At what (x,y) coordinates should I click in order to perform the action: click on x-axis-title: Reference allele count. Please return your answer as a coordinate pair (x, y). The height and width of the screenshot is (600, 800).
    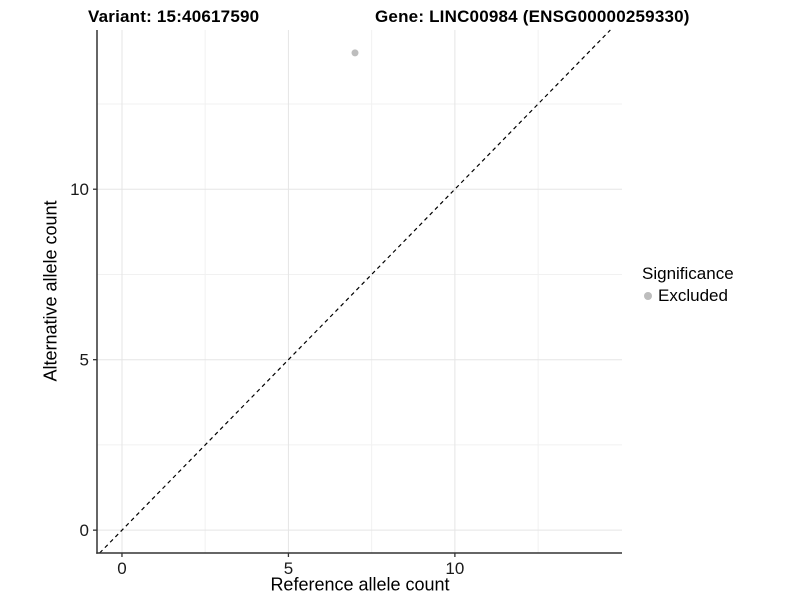
    Looking at the image, I should click on (360, 584).